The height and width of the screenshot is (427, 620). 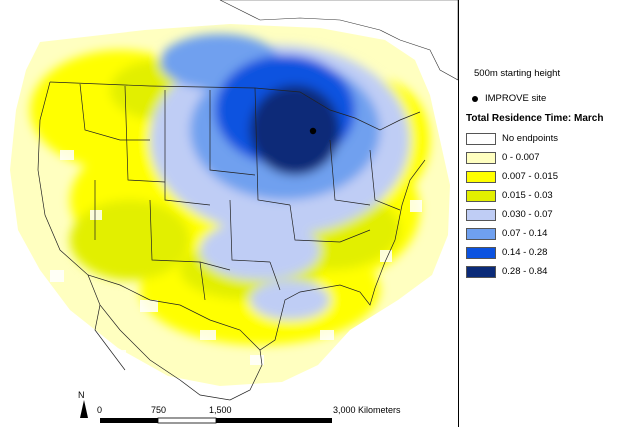 What do you see at coordinates (367, 410) in the screenshot?
I see `scale-tick-3000: 3,000 Kilometers` at bounding box center [367, 410].